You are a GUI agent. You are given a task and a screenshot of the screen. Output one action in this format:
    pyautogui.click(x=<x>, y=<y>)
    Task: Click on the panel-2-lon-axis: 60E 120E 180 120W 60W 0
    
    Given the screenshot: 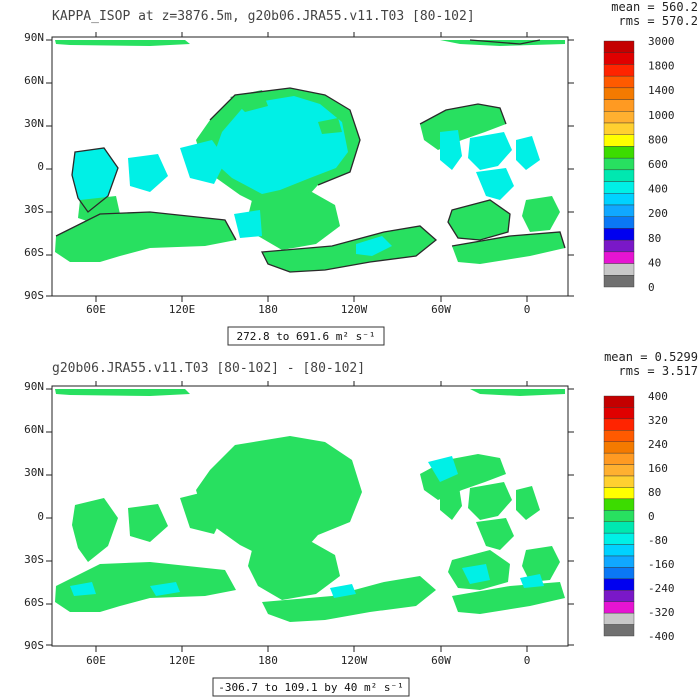 What is the action you would take?
    pyautogui.click(x=308, y=660)
    